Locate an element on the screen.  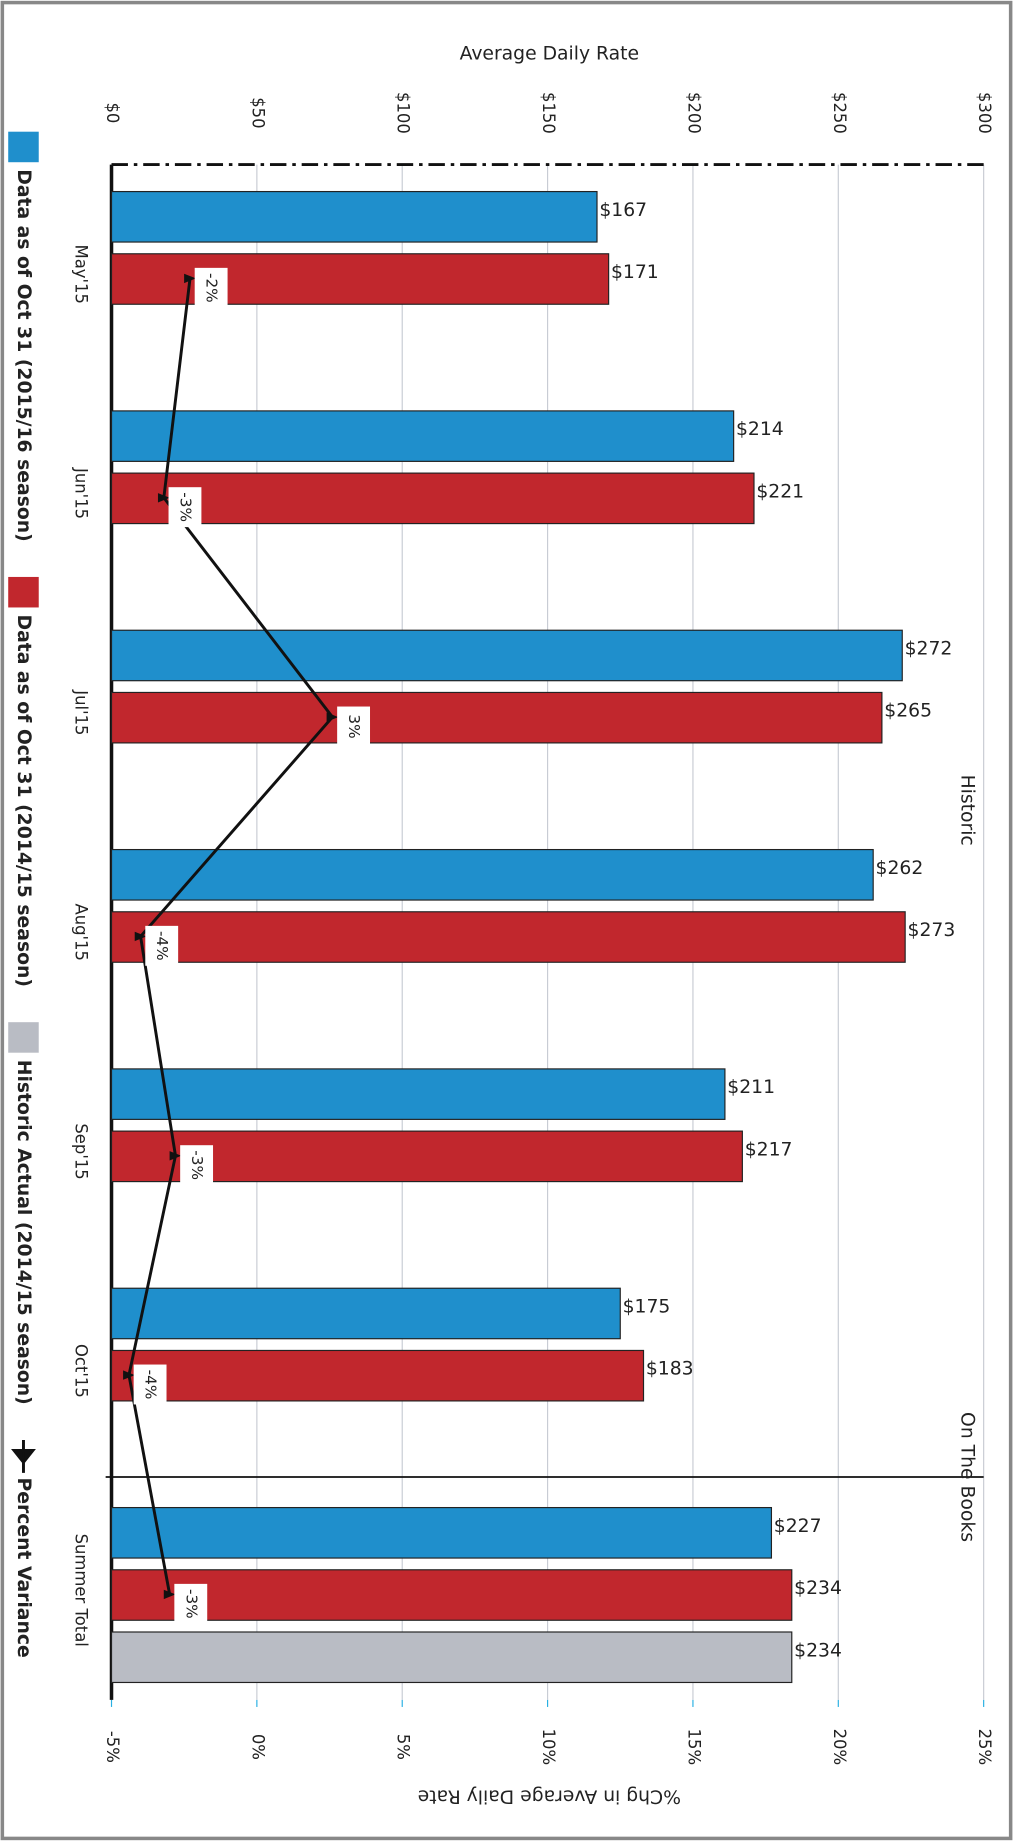
y2-tick-label: 20% is located at coordinates (839, 1747).